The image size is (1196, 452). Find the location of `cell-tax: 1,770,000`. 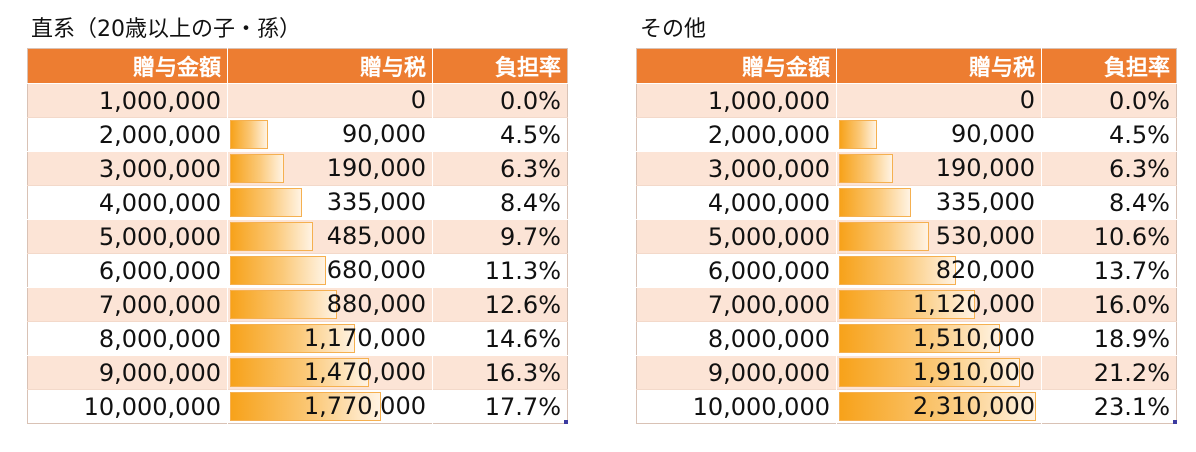

cell-tax: 1,770,000 is located at coordinates (330, 406).